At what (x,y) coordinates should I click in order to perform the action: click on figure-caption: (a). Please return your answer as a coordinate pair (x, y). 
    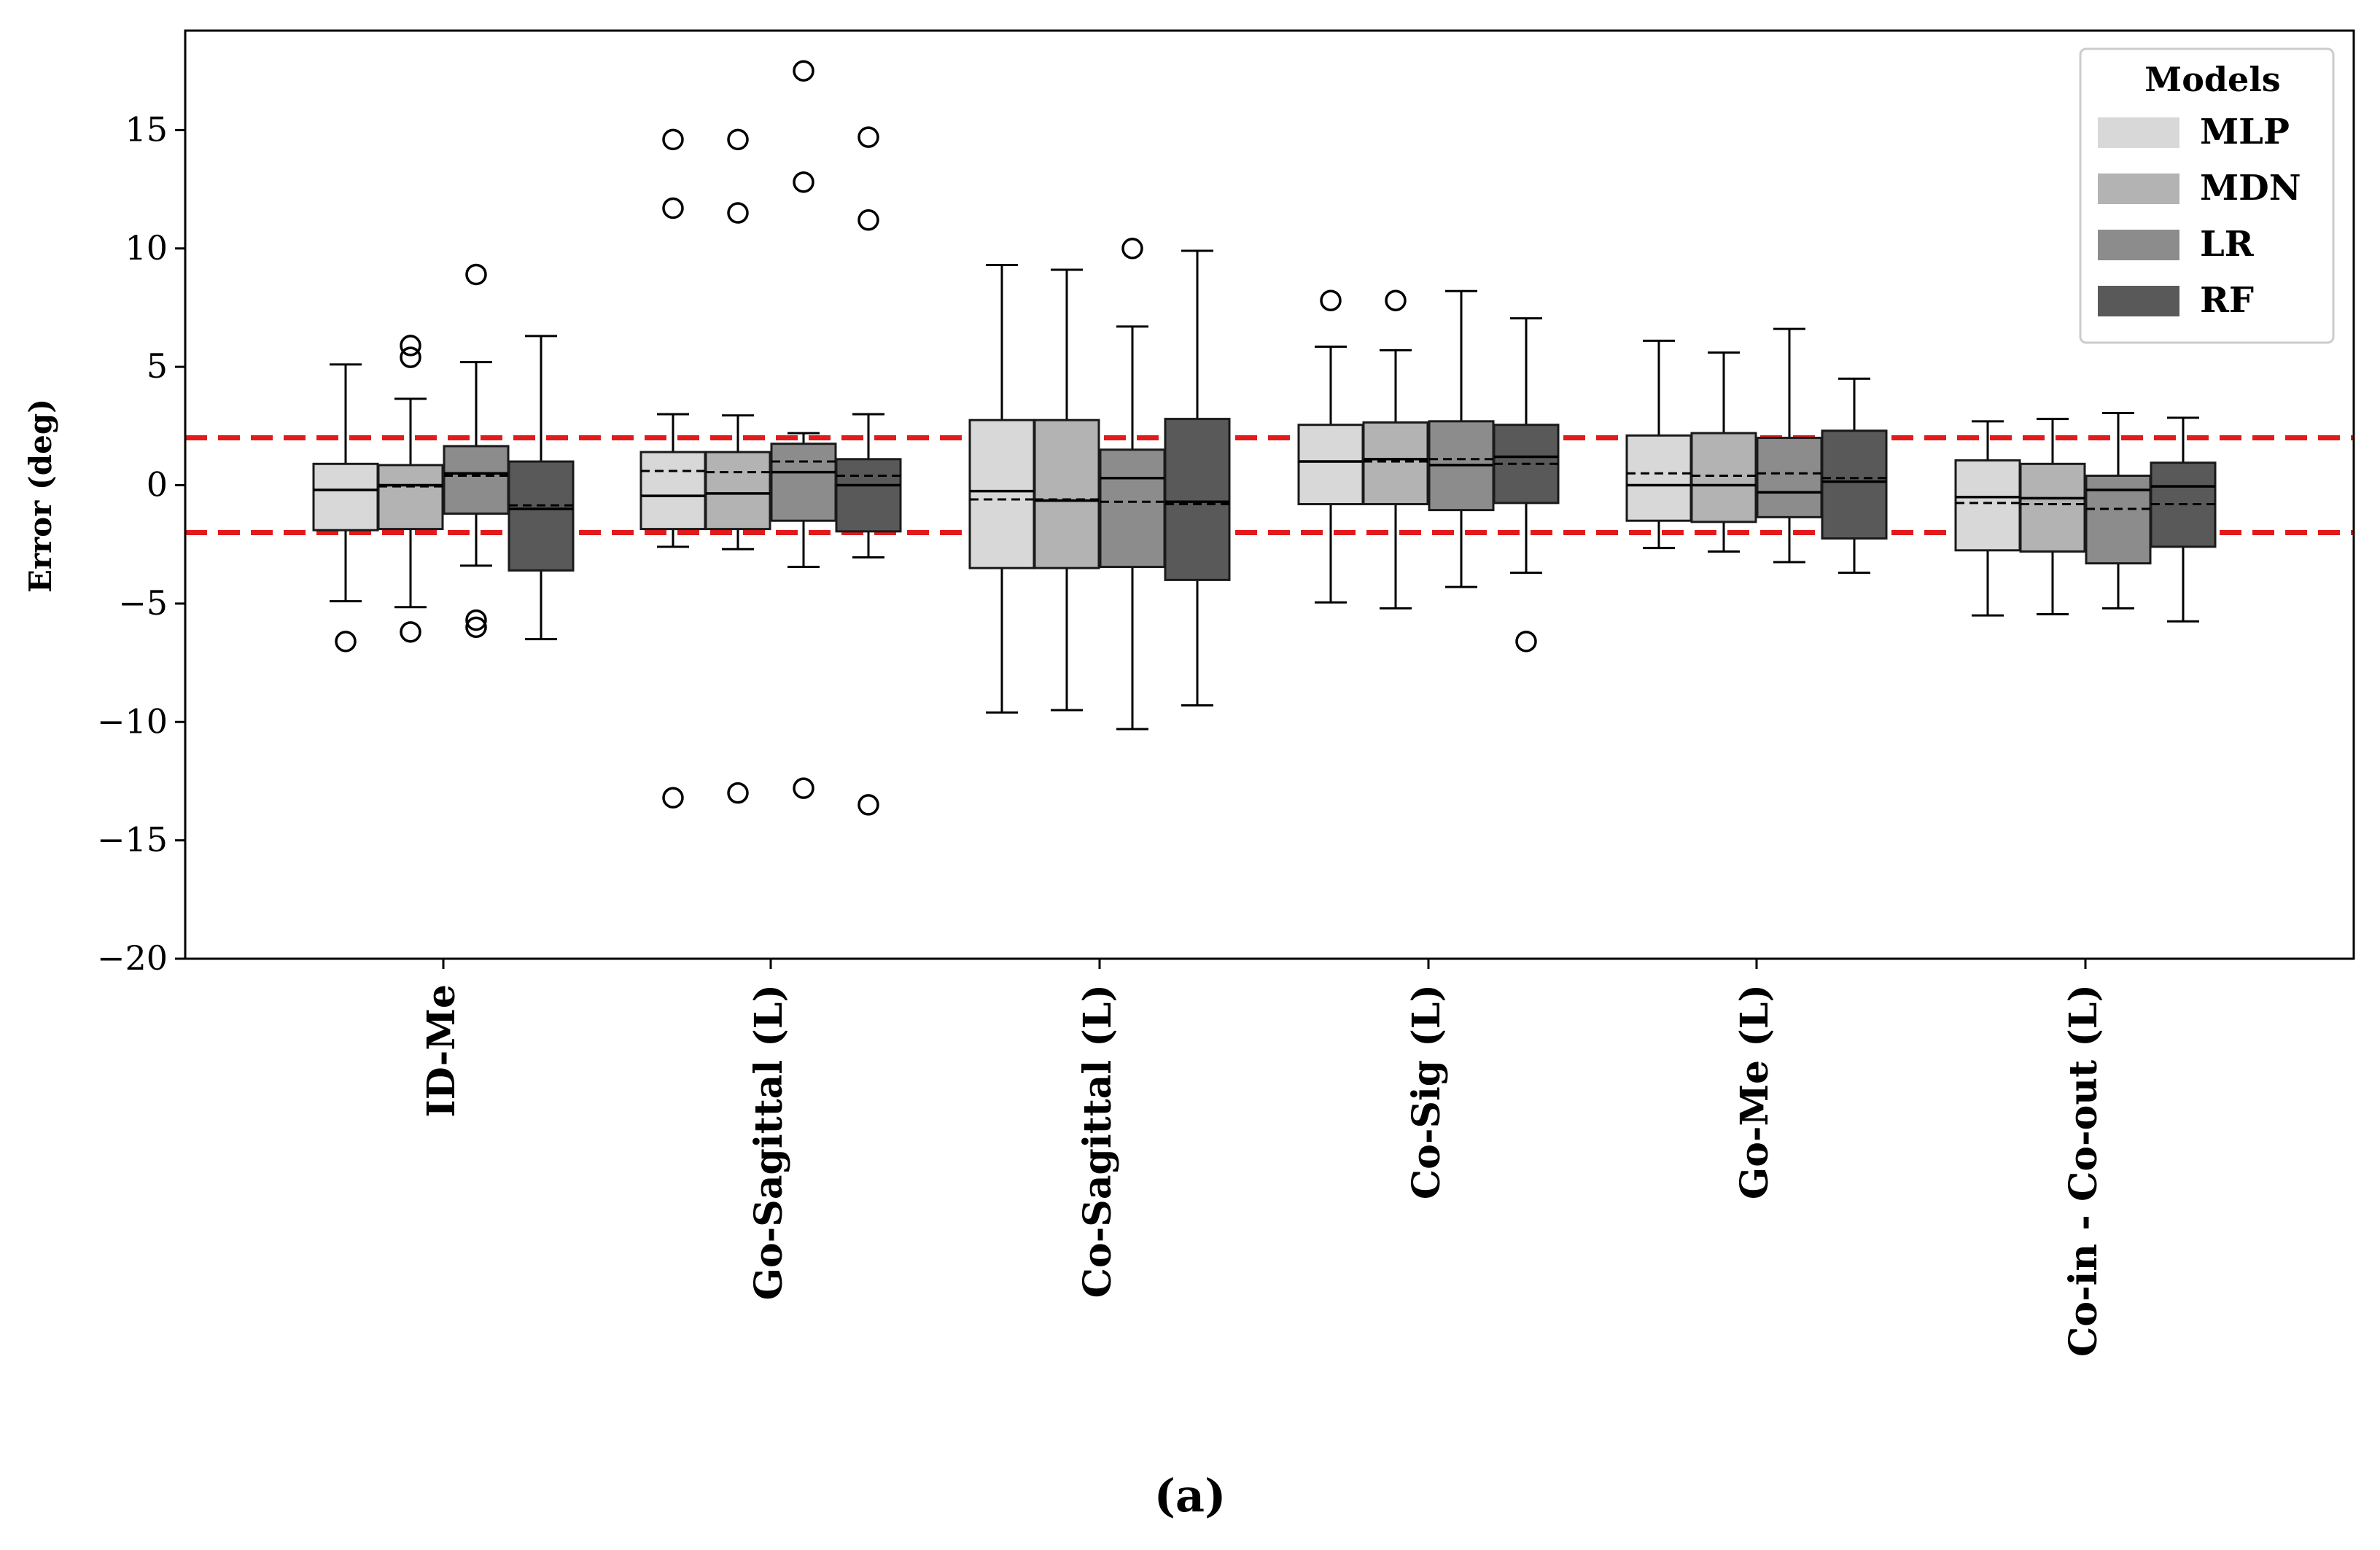
    Looking at the image, I should click on (1190, 1495).